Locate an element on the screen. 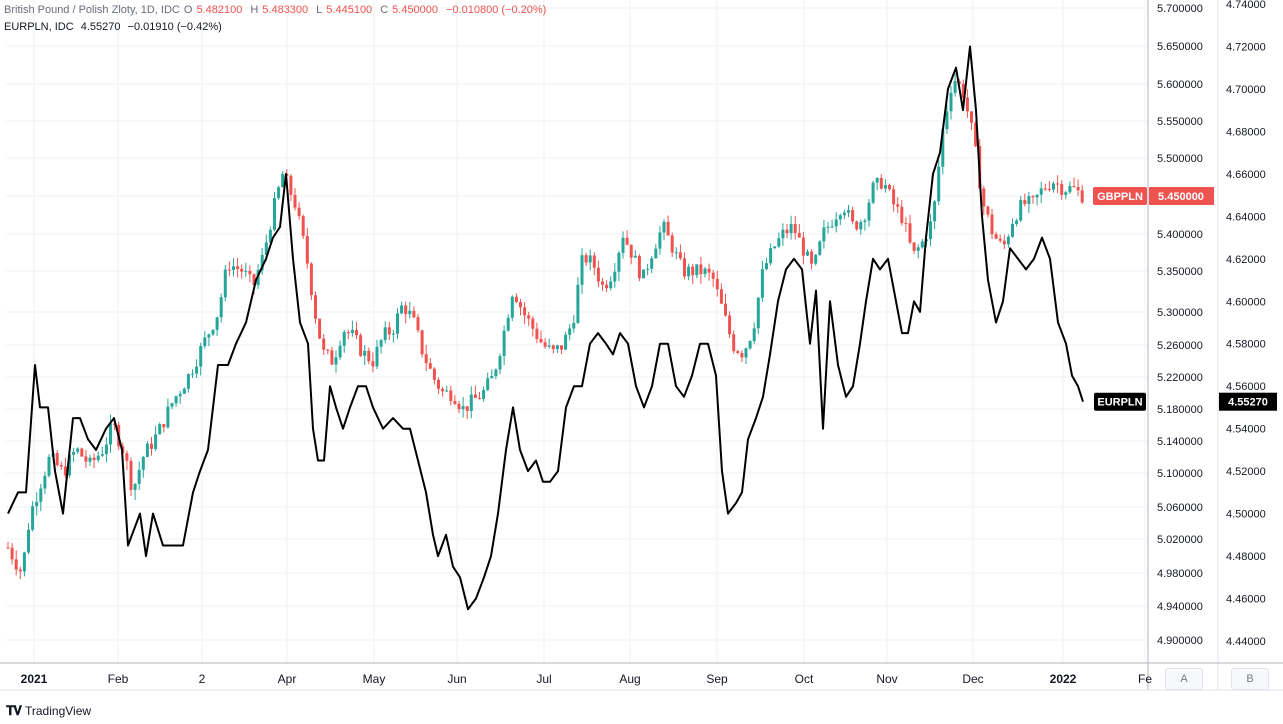  gbppln-tick-label: 5.700000 is located at coordinates (1180, 9).